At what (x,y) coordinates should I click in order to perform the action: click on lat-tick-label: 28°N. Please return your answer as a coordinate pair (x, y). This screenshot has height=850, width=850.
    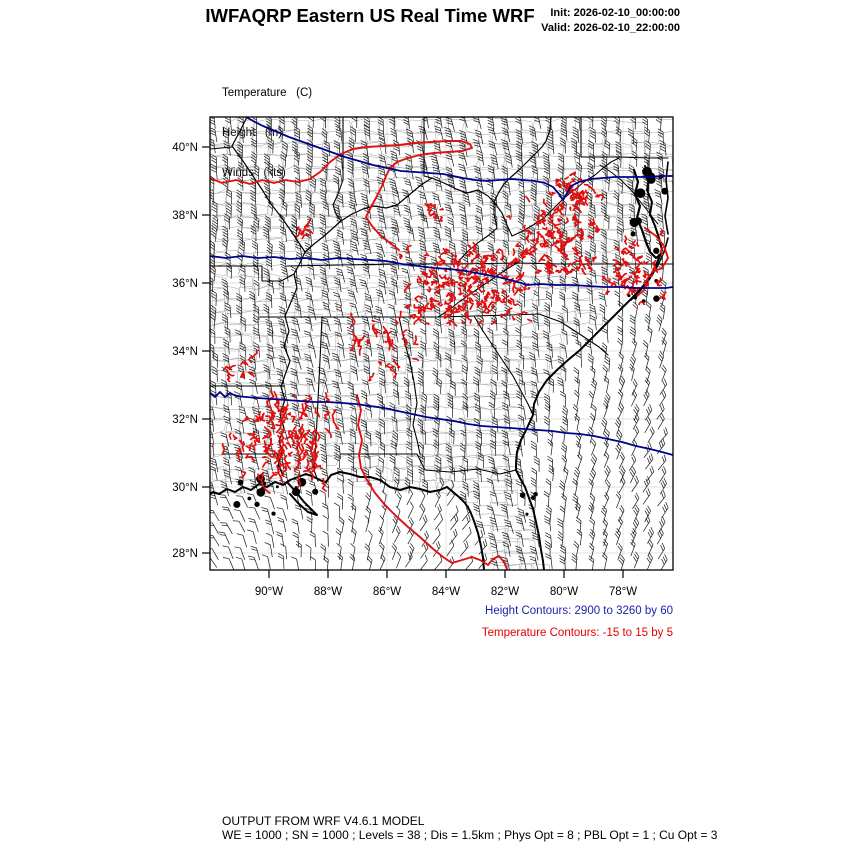
    Looking at the image, I should click on (185, 554).